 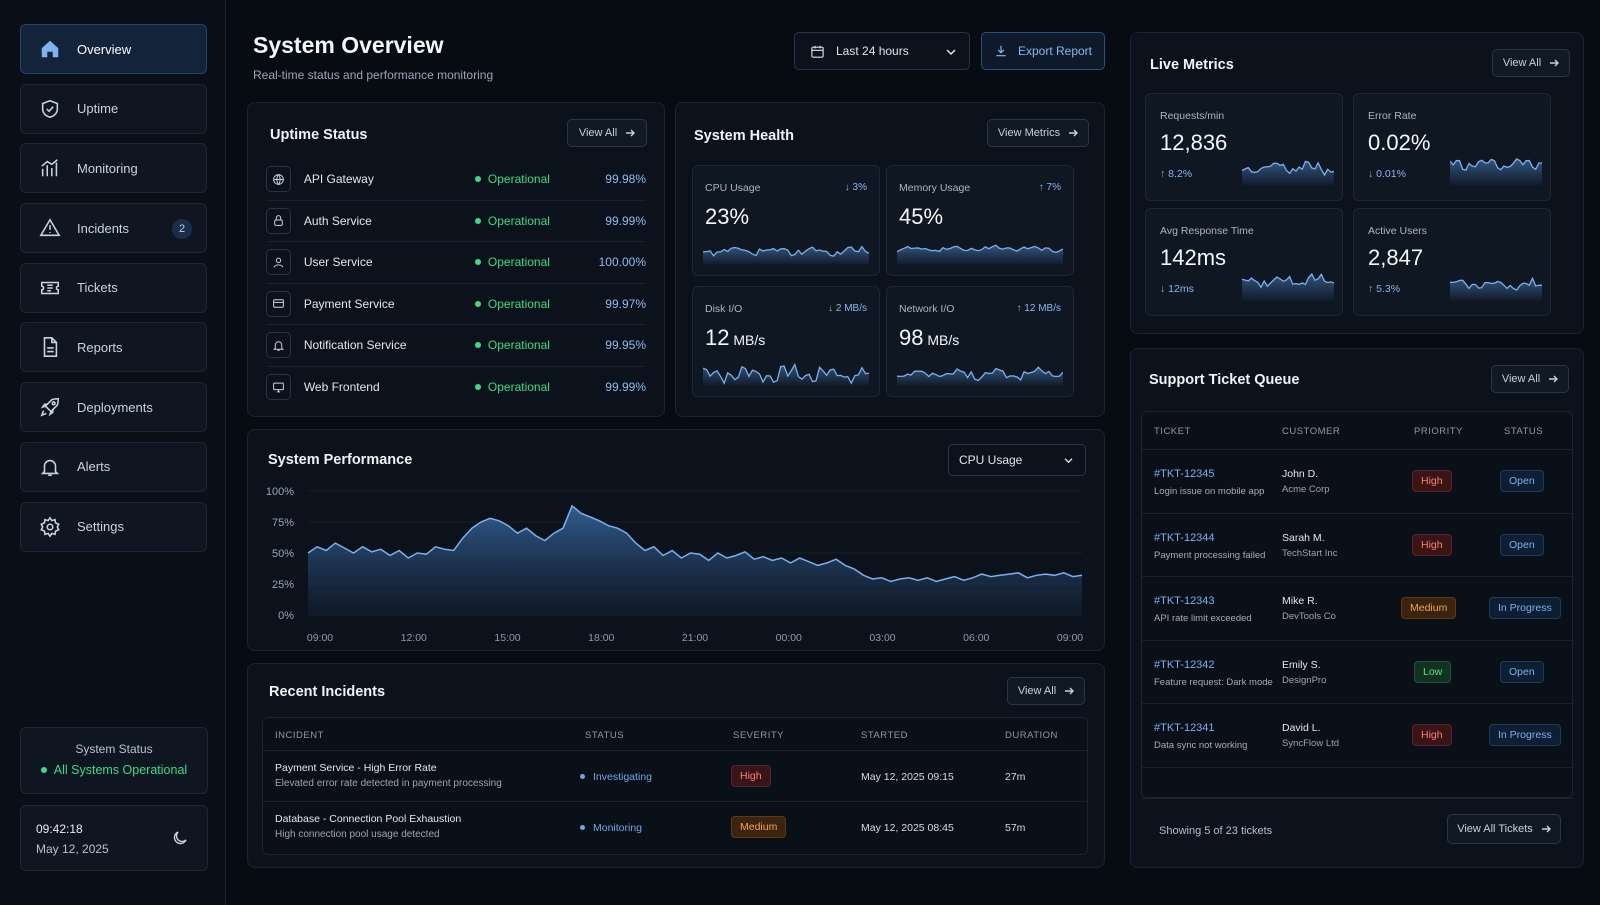 I want to click on x-tick-label: 09:00, so click(x=1070, y=638).